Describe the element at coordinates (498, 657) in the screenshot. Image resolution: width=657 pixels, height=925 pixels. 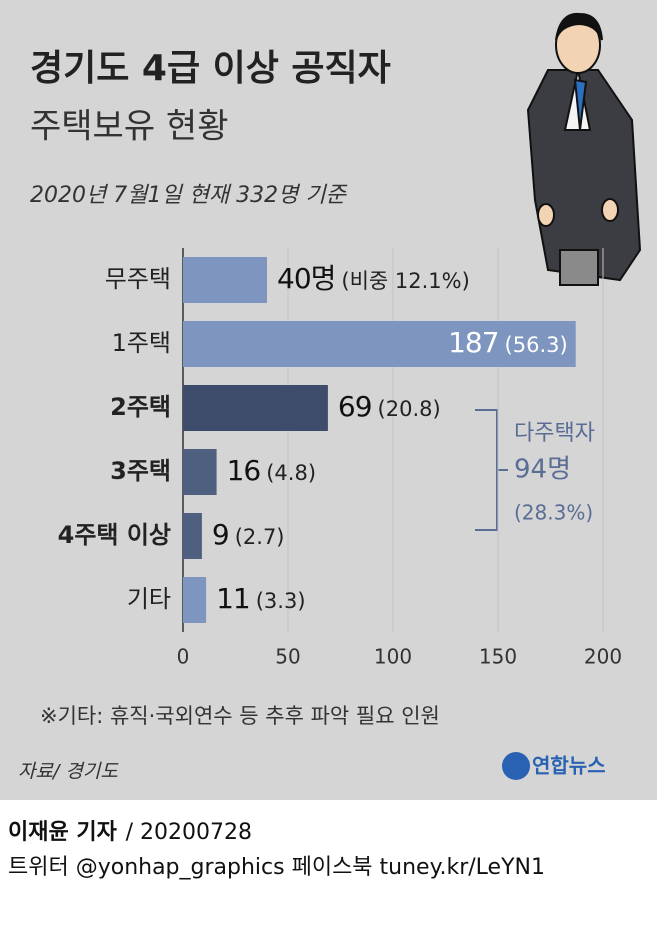
I see `x-tick-label: 150` at that location.